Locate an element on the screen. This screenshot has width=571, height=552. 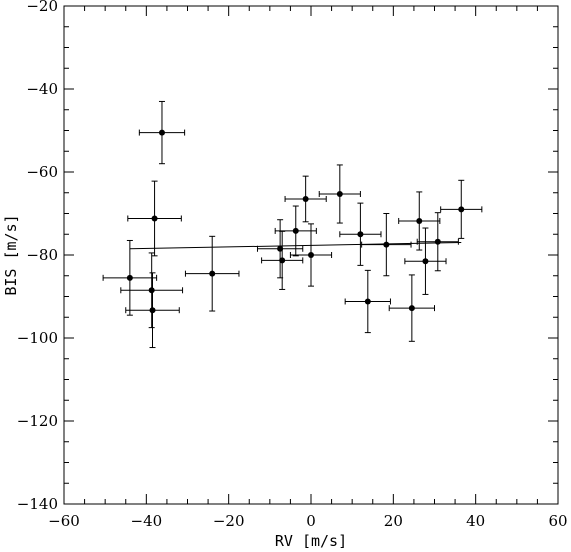
y-tick-label: −100 is located at coordinates (37, 338).